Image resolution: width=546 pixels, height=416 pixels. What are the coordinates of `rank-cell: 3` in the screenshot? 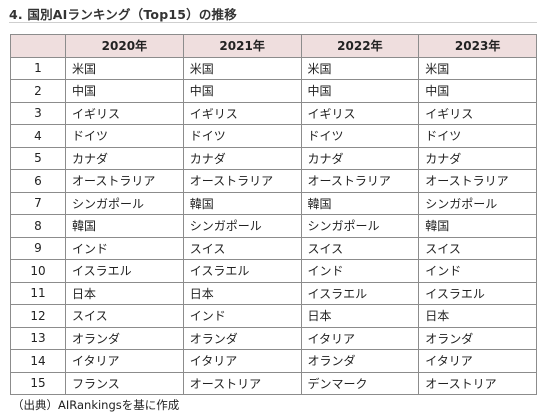 It's located at (38, 113).